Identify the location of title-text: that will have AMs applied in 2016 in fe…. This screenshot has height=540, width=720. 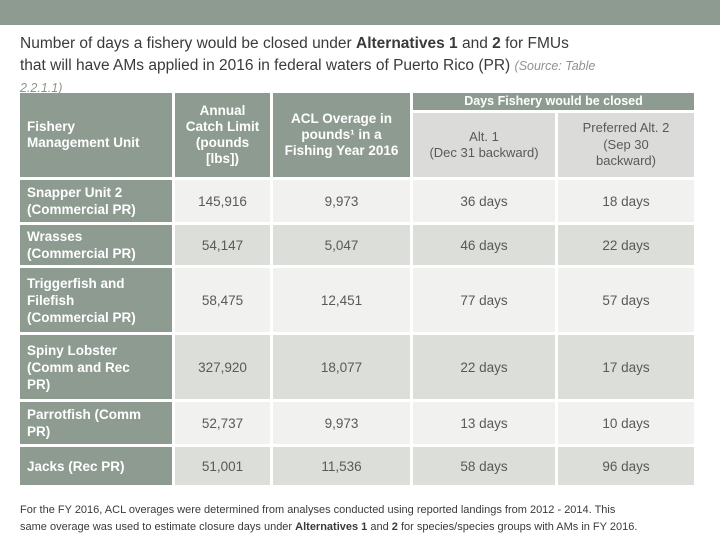
(267, 65).